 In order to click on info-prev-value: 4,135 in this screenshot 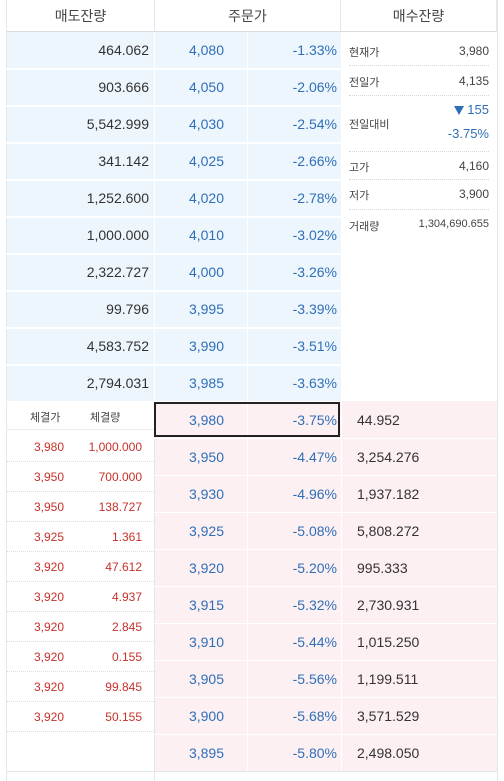, I will do `click(473, 81)`.